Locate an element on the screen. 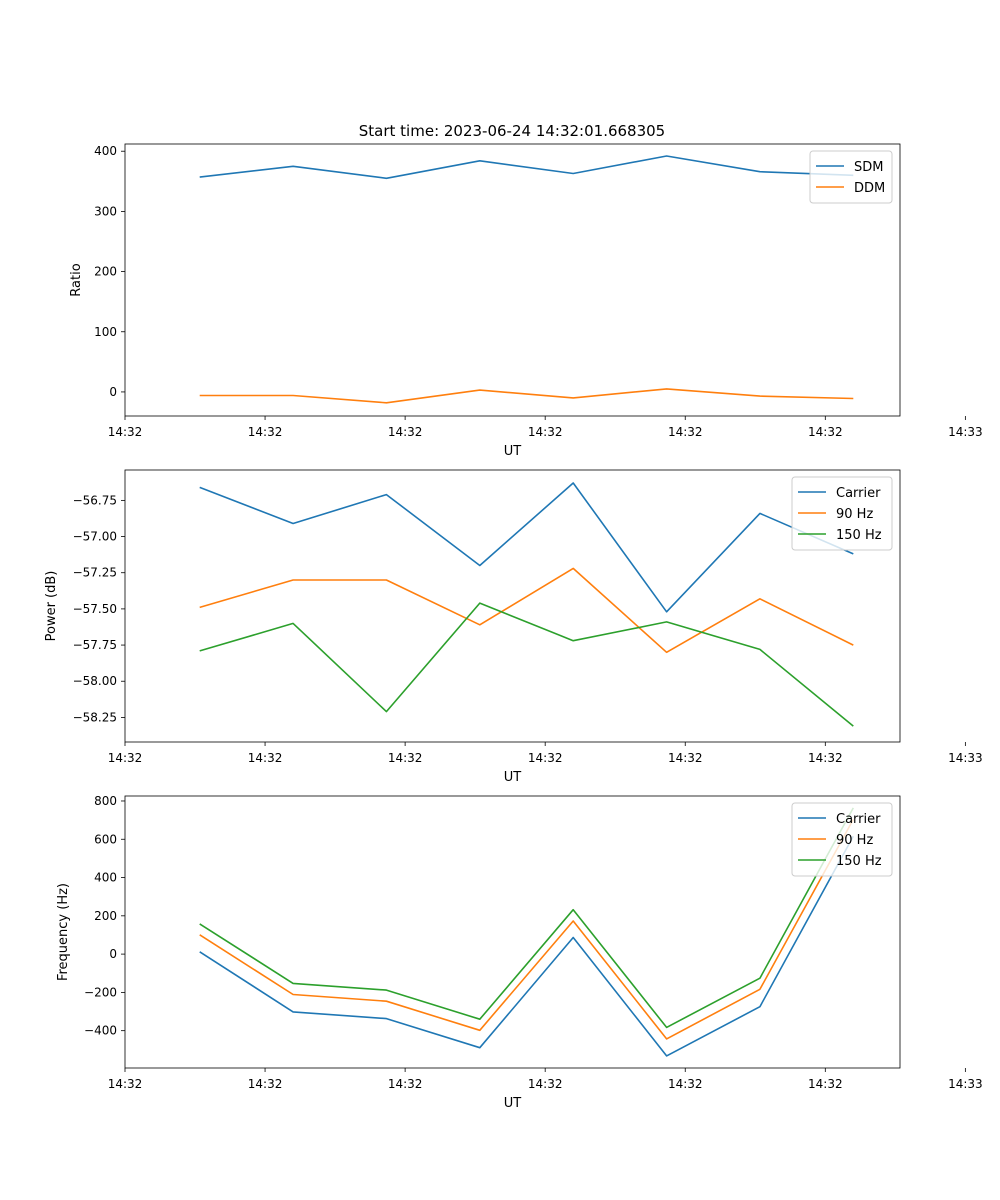 This screenshot has height=1200, width=1000. y-tick-label: −200 is located at coordinates (100, 992).